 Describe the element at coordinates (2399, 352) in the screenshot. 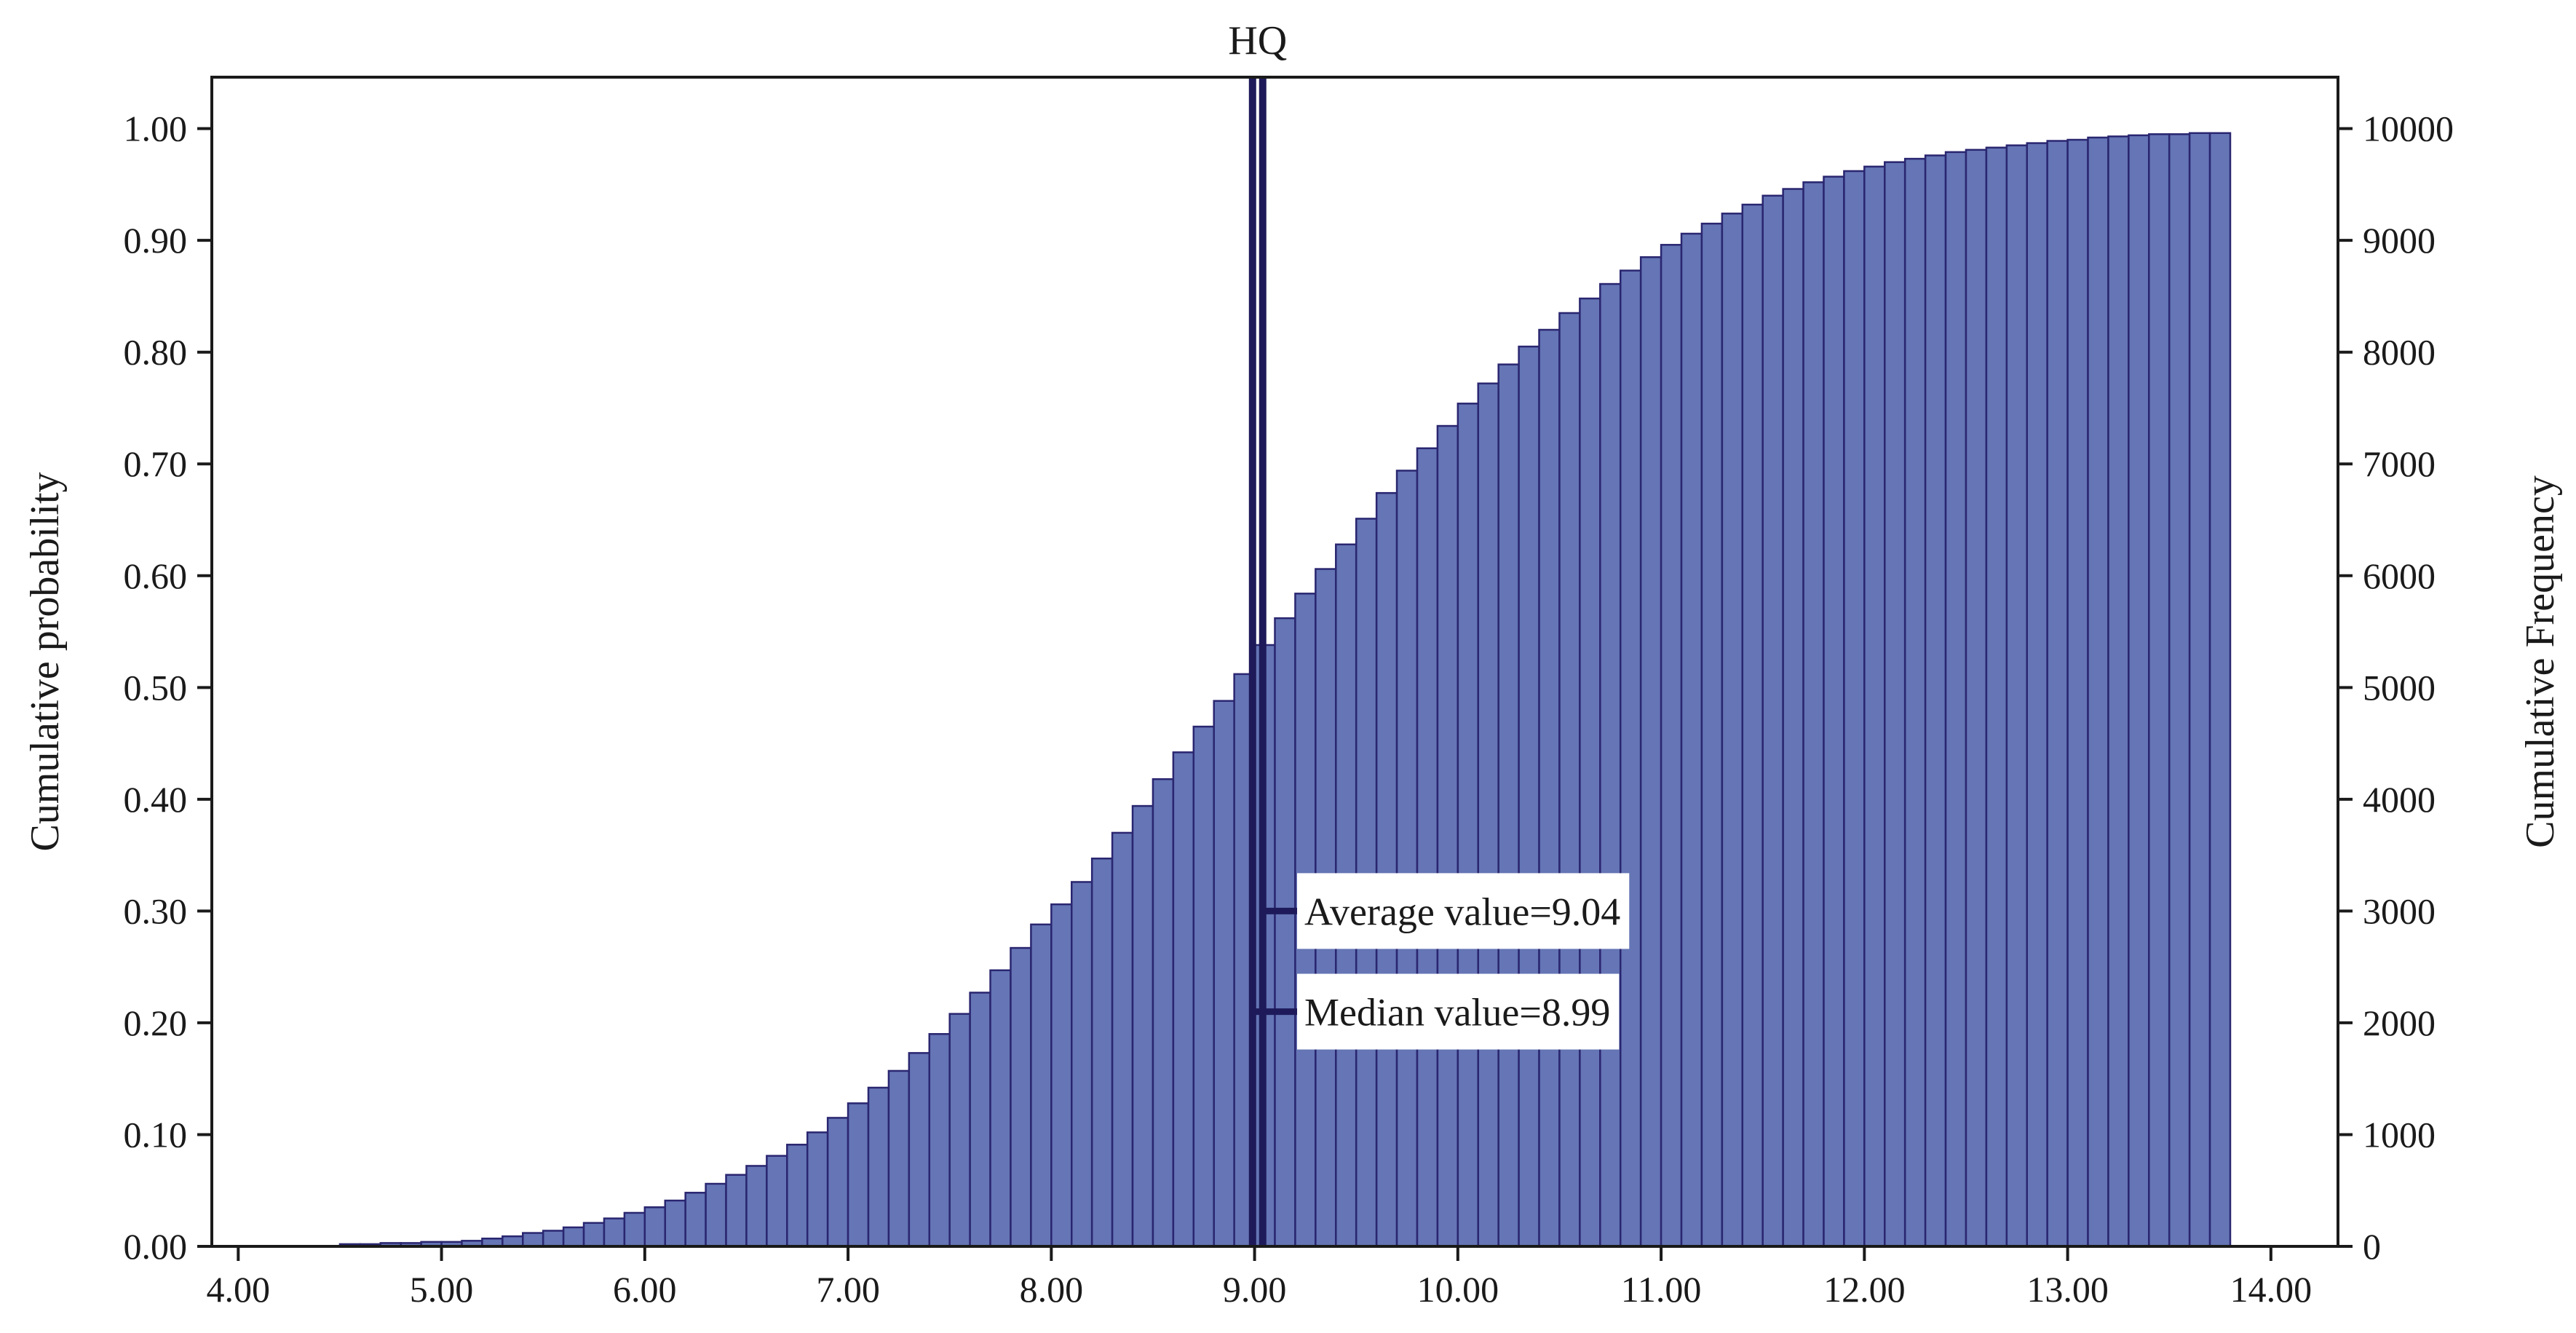

I see `y-right-tick-label: 8000` at that location.